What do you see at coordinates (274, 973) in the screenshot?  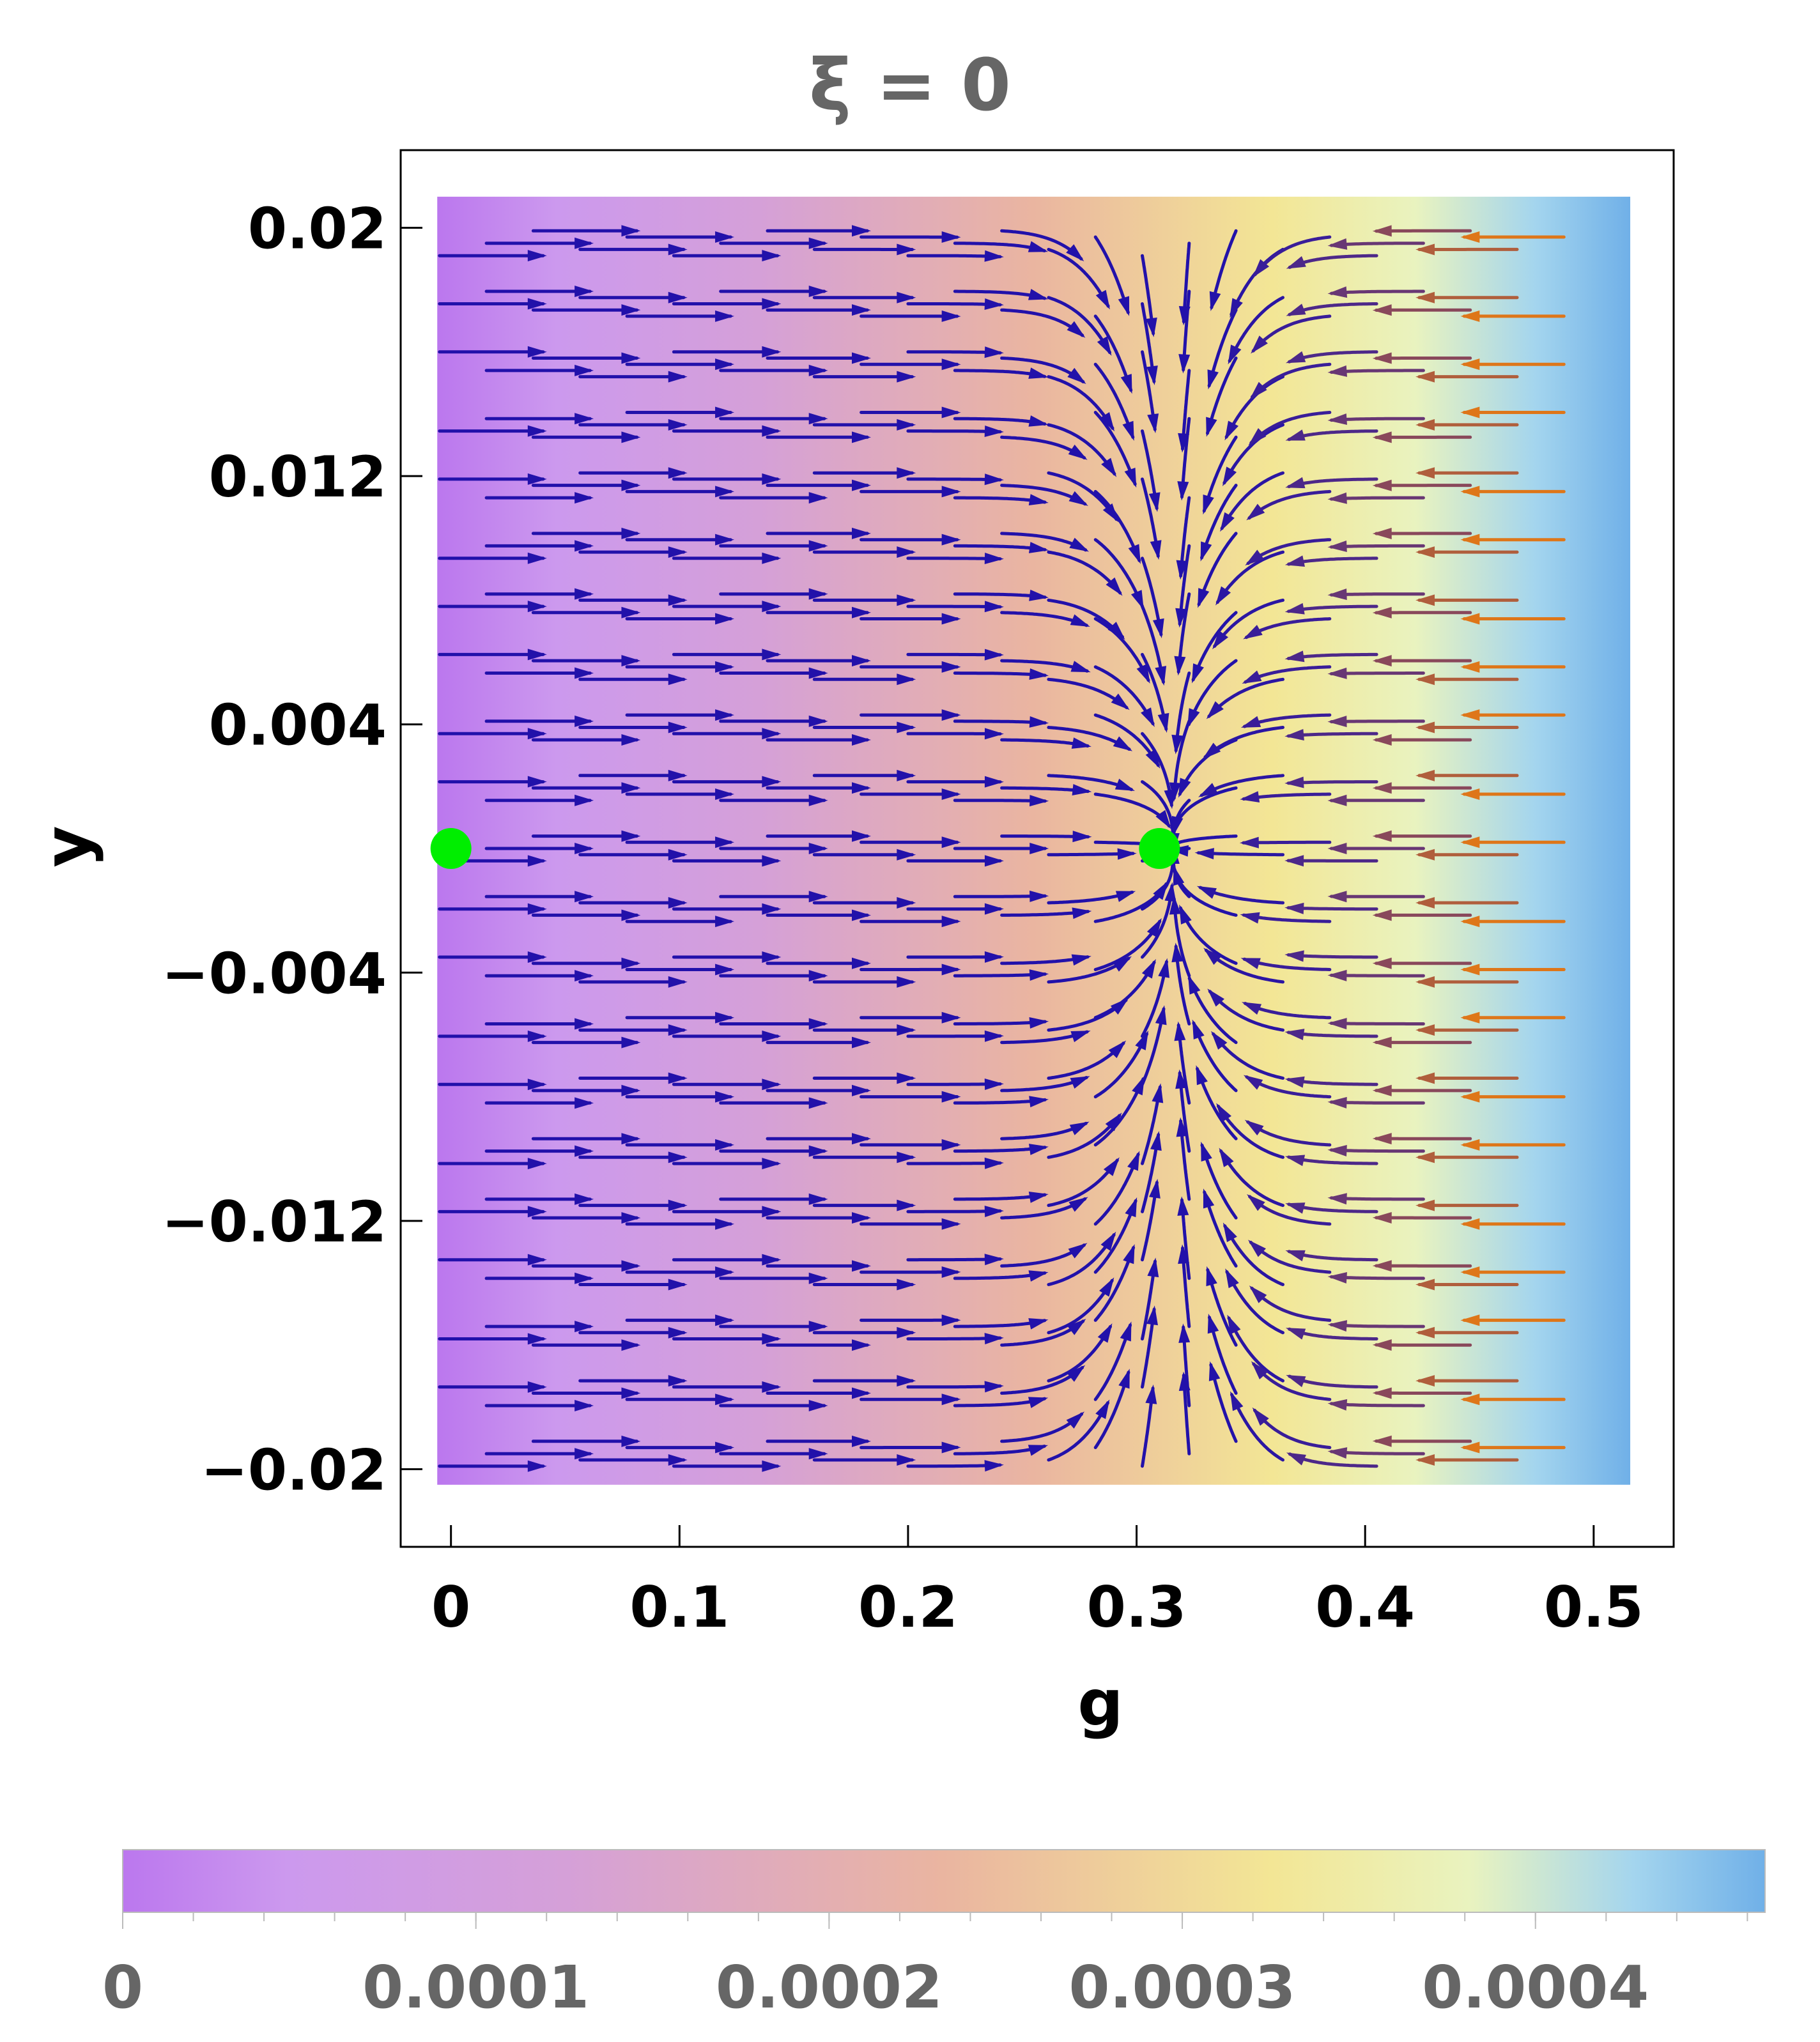 I see `y-tick-label: −0.004` at bounding box center [274, 973].